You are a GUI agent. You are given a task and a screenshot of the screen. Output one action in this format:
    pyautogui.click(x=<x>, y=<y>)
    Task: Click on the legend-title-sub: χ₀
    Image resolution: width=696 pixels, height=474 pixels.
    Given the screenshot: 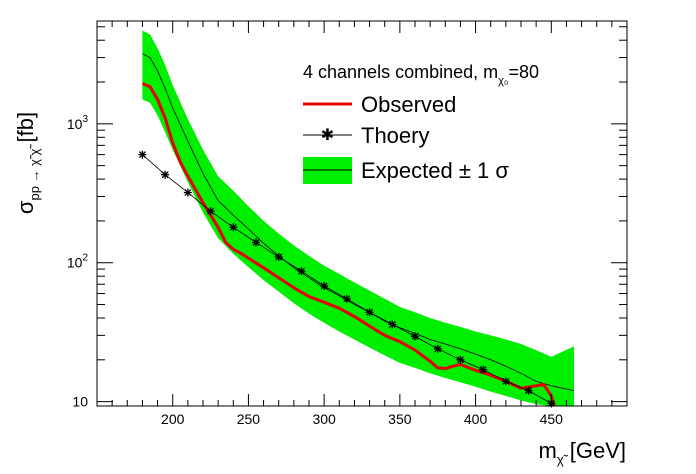 What is the action you would take?
    pyautogui.click(x=503, y=81)
    